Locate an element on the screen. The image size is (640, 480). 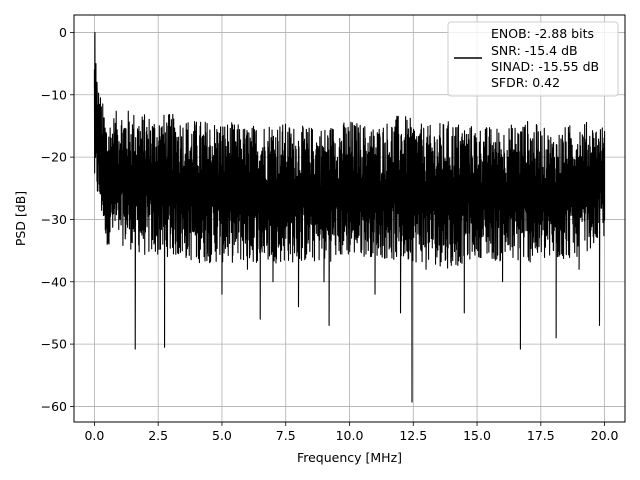
x-tick-label: 17.5 is located at coordinates (541, 435).